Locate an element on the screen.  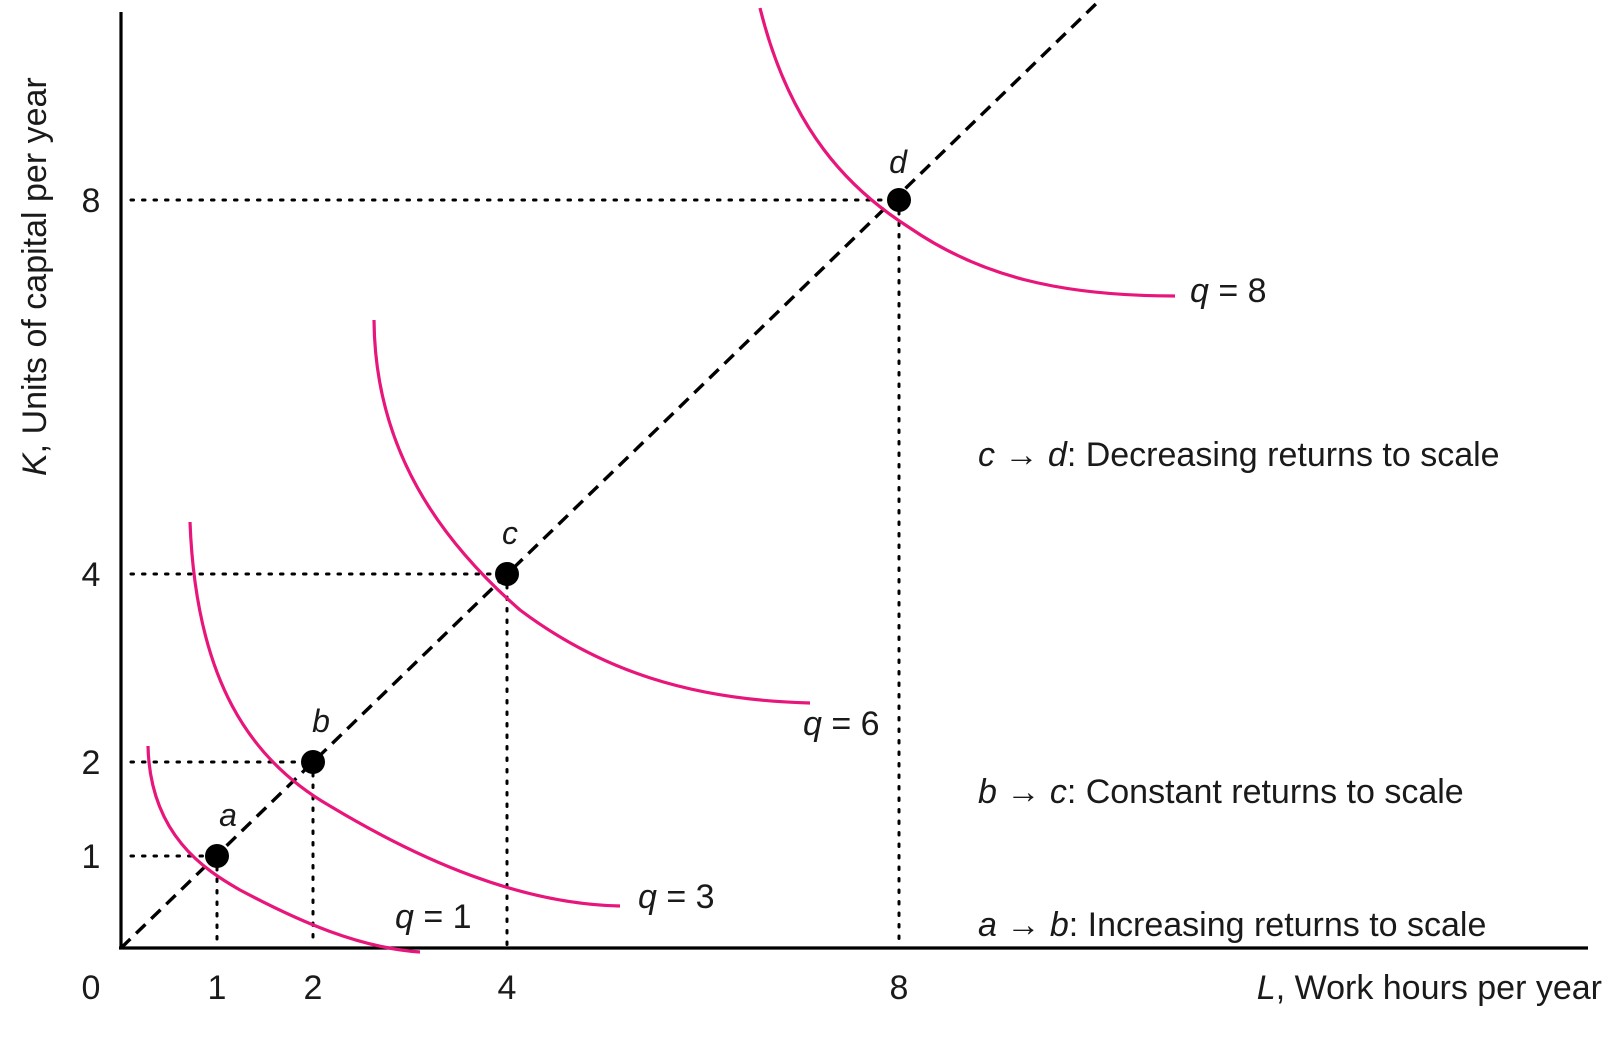
point-label-c: c is located at coordinates (510, 533).